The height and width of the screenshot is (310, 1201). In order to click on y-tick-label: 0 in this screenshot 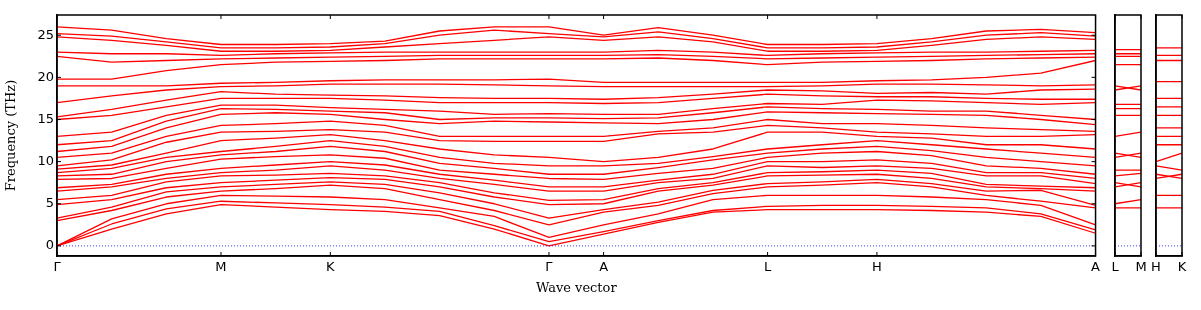, I will do `click(49, 245)`.